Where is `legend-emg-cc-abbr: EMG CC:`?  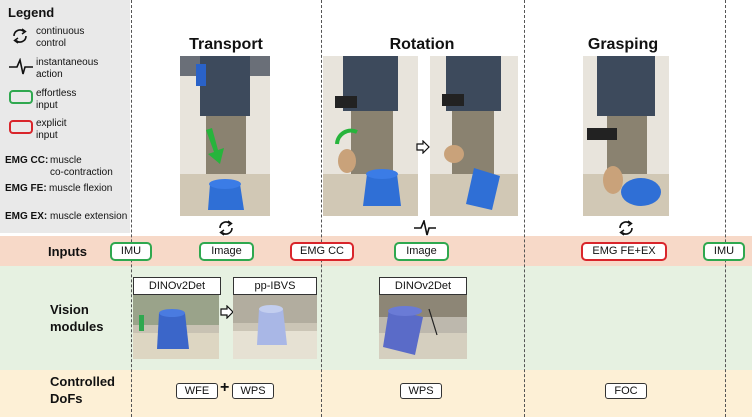
legend-emg-cc-abbr: EMG CC: is located at coordinates (27, 160).